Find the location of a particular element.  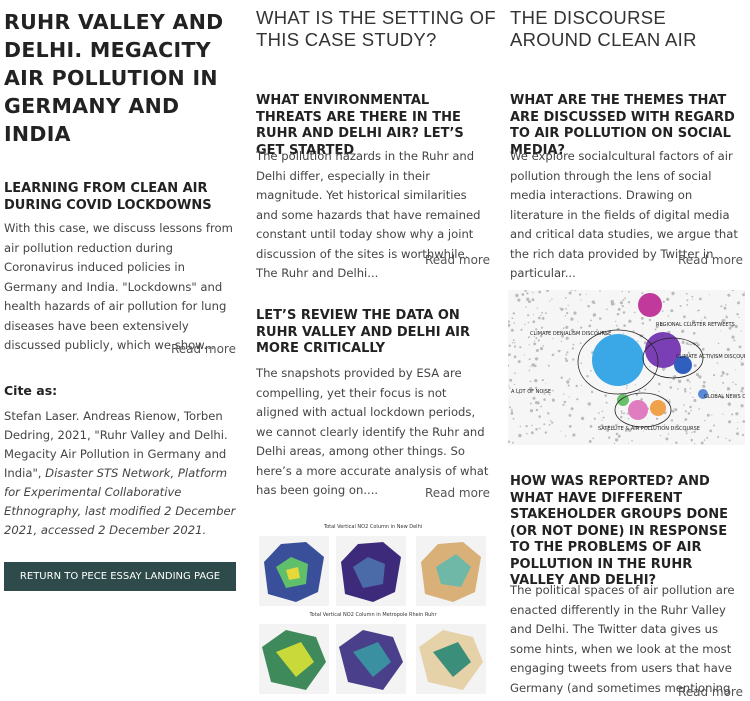

figure-title: Total Vertical NO2 Column in New Delhi is located at coordinates (372, 527).